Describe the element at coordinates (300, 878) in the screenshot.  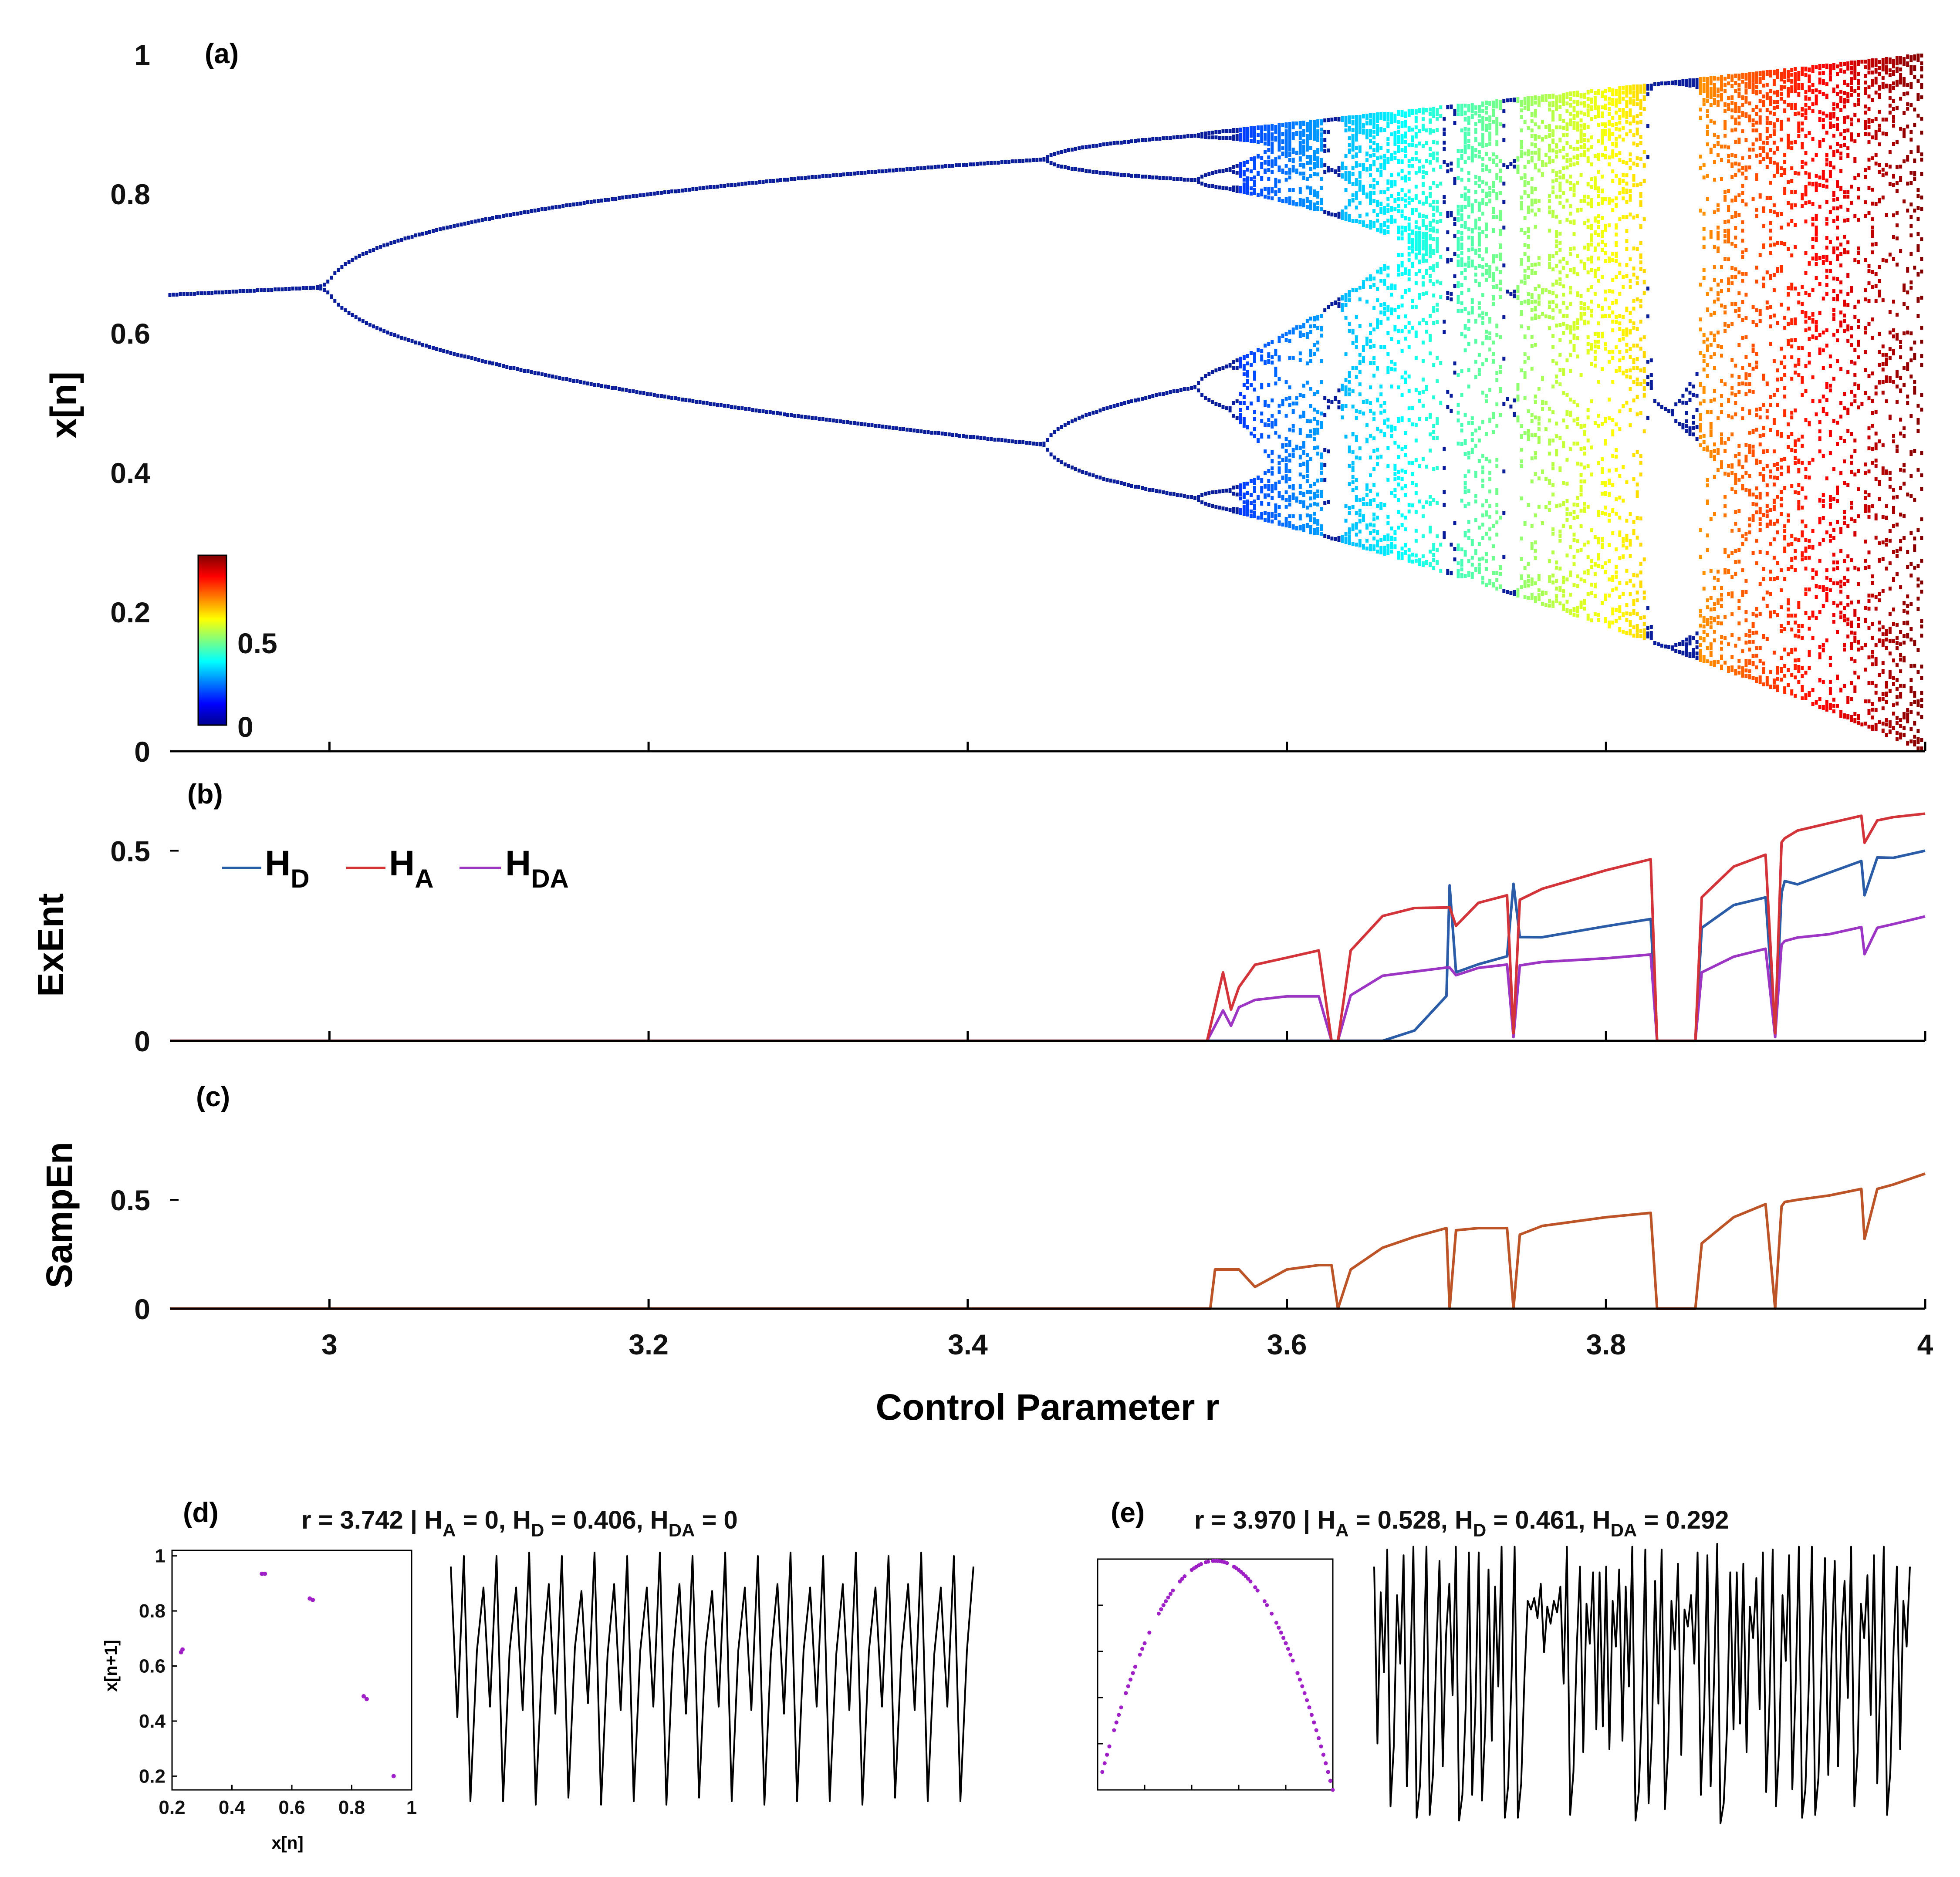
I see `legend-hd-sub: D` at that location.